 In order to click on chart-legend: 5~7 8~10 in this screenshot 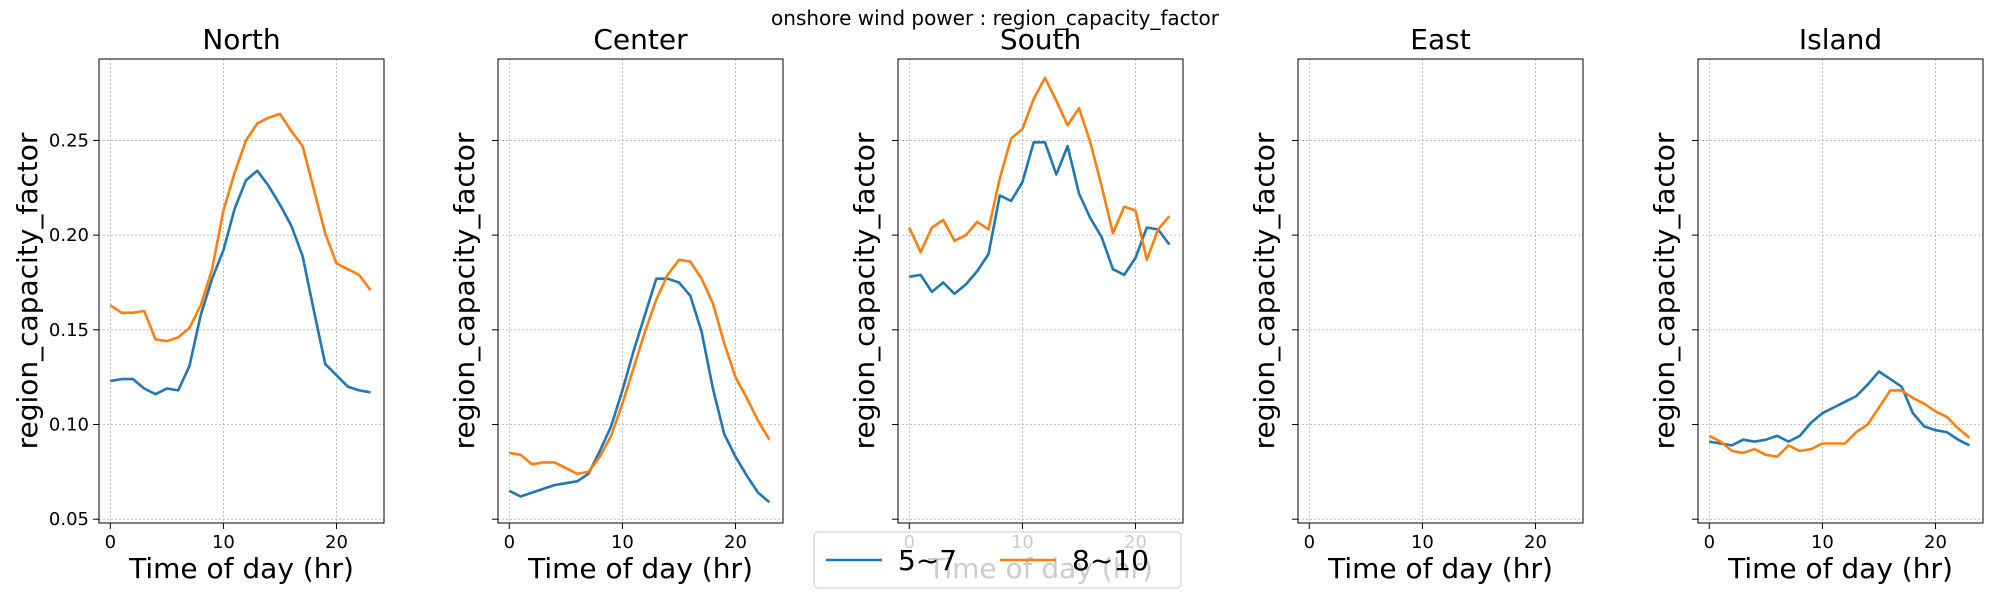, I will do `click(997, 560)`.